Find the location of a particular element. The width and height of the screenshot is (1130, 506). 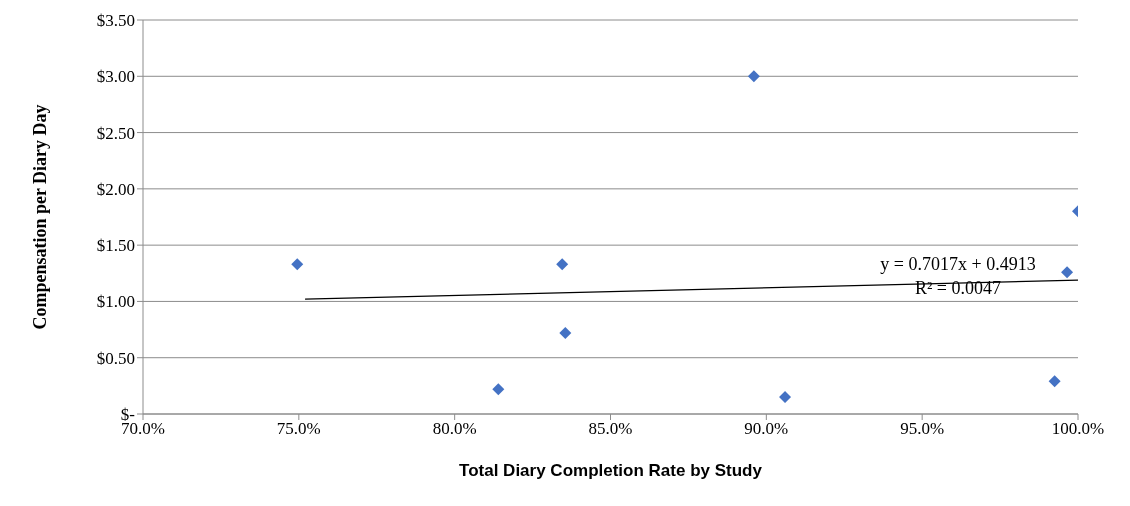

x-tick-label: 100.0% is located at coordinates (1078, 429).